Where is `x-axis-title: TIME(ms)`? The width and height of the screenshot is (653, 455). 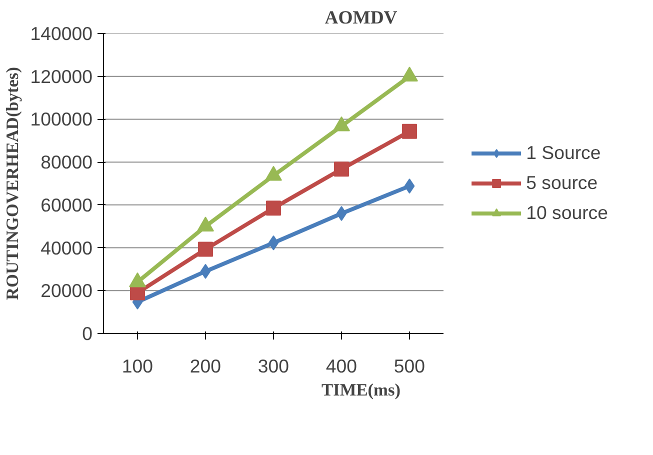 x-axis-title: TIME(ms) is located at coordinates (361, 390).